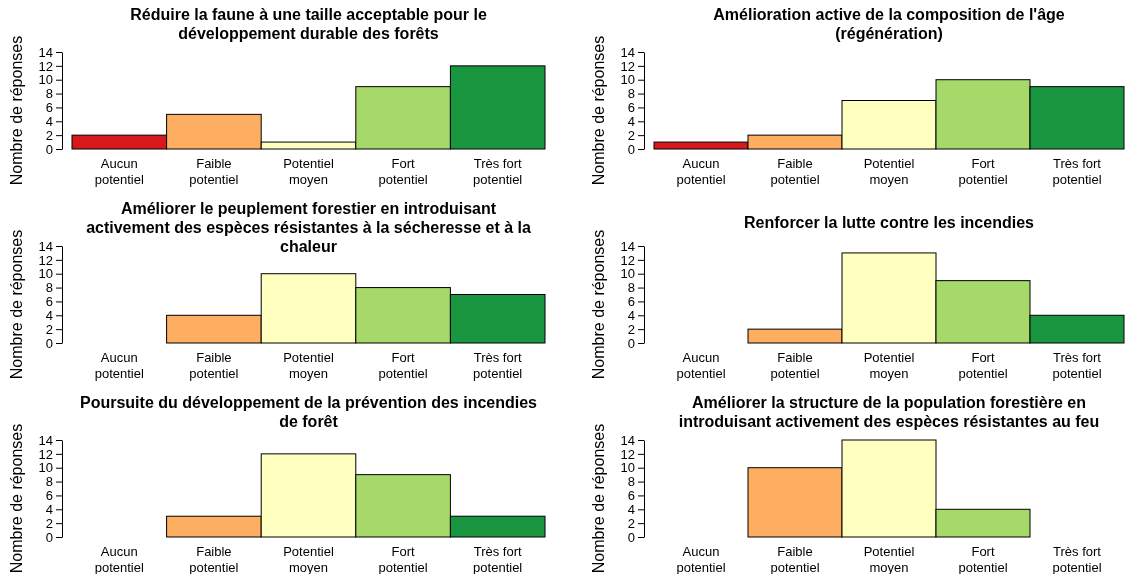 This screenshot has width=1127, height=574. Describe the element at coordinates (308, 227) in the screenshot. I see `chart-title: Améliorer le peuplement forestier en introduisant activement des espèces résistantes à la sécheresse et à la chaleur` at that location.